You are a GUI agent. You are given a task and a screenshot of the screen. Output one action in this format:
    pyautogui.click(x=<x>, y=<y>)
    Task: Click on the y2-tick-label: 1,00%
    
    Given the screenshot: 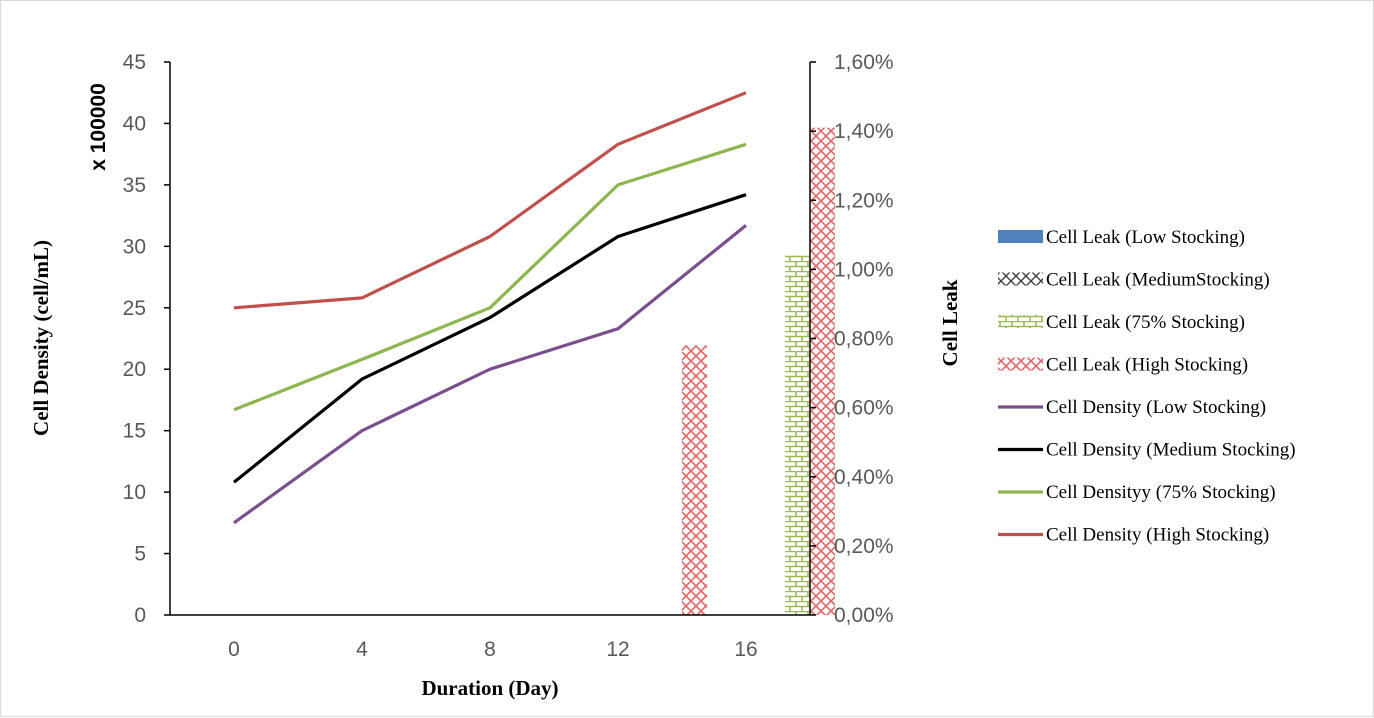 What is the action you would take?
    pyautogui.click(x=864, y=269)
    